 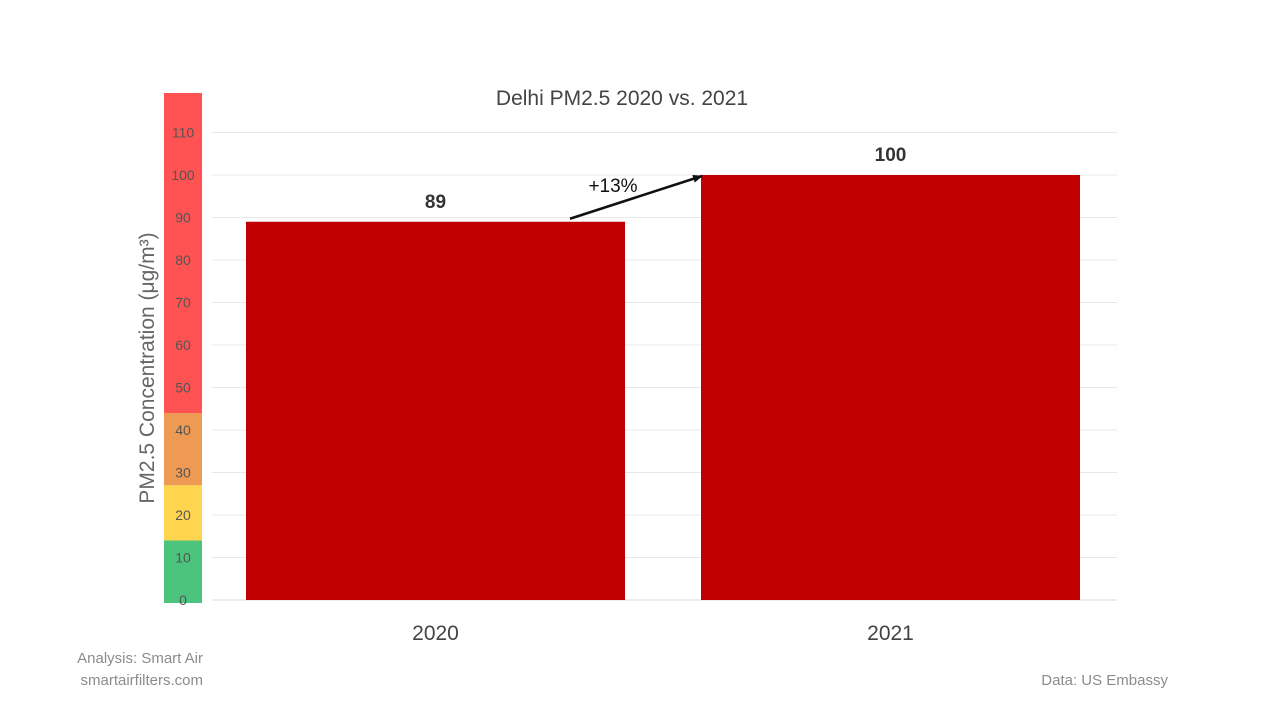 What do you see at coordinates (612, 186) in the screenshot?
I see `change-label: +13%` at bounding box center [612, 186].